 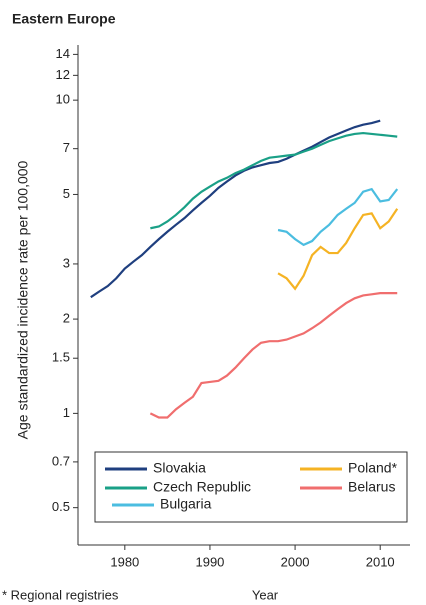 What do you see at coordinates (61, 460) in the screenshot?
I see `y-tick-label: 0.7` at bounding box center [61, 460].